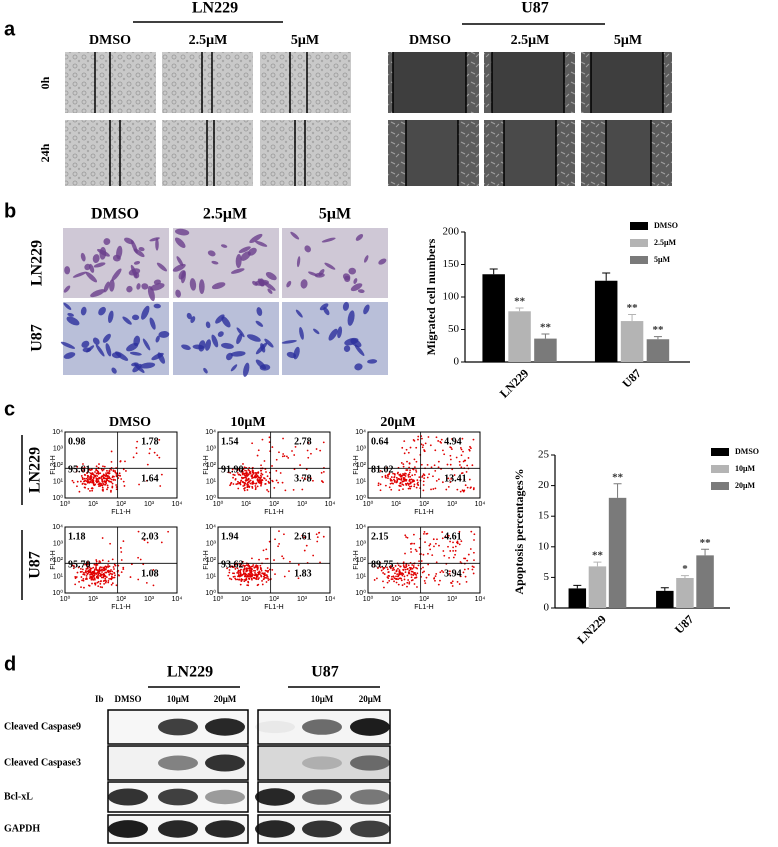  What do you see at coordinates (246, 504) in the screenshot?
I see `axis-tick-label: 10¹` at bounding box center [246, 504].